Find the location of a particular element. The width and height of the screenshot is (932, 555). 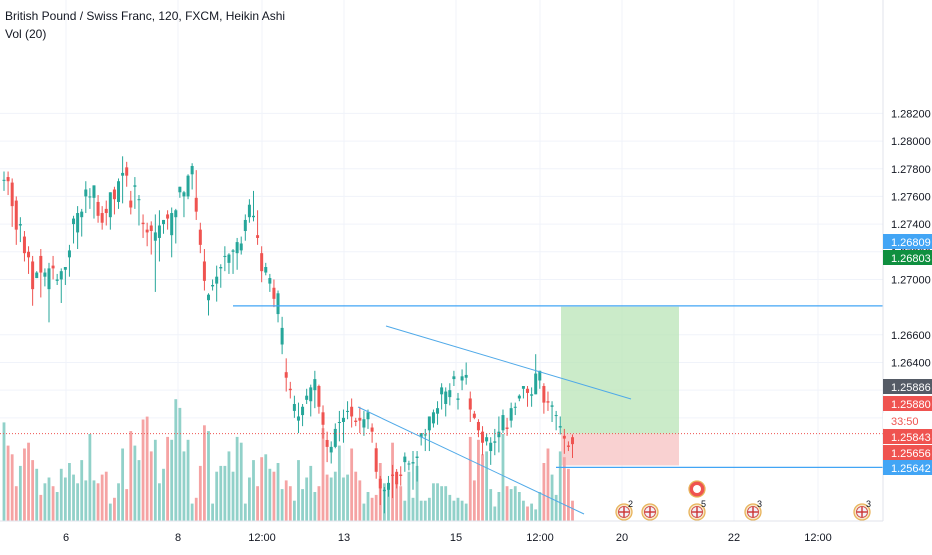

time-axis-panel is located at coordinates (466, 535).